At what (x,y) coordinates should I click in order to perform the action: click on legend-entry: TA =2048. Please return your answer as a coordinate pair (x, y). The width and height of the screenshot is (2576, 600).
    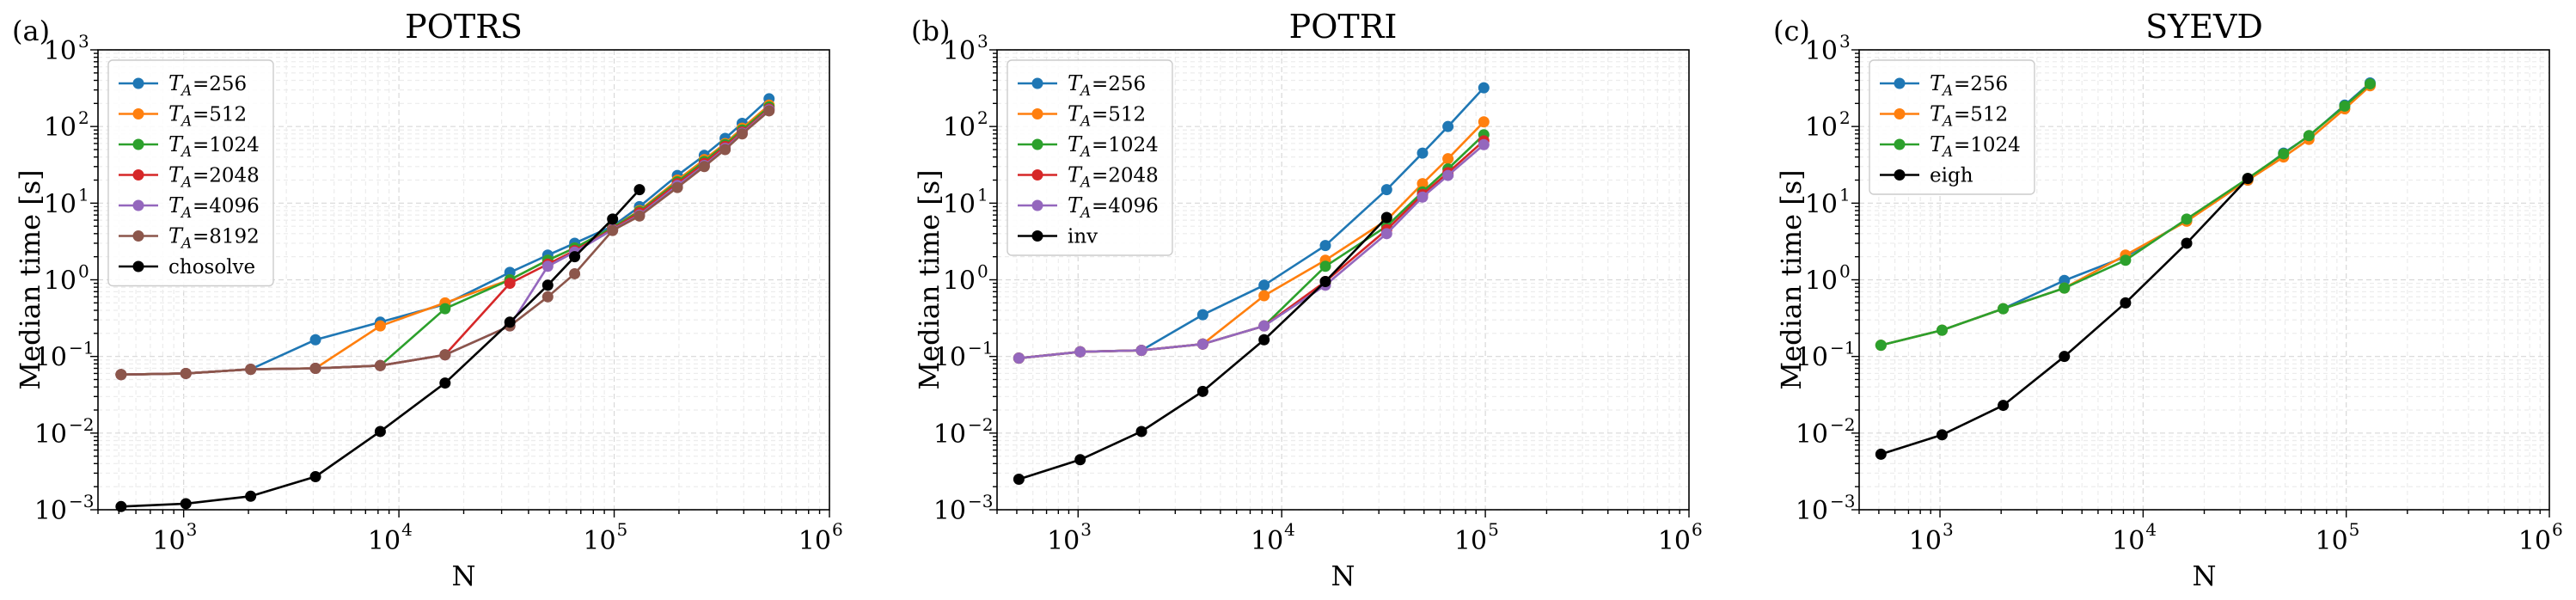
    Looking at the image, I should click on (1088, 177).